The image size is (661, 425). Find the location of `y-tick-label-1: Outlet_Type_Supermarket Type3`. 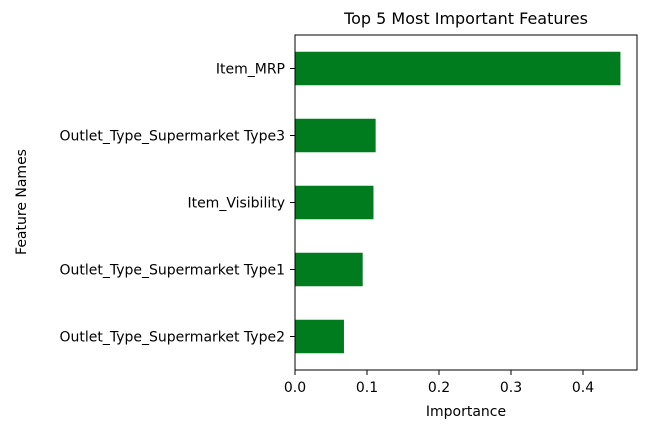

y-tick-label-1: Outlet_Type_Supermarket Type3 is located at coordinates (173, 137).